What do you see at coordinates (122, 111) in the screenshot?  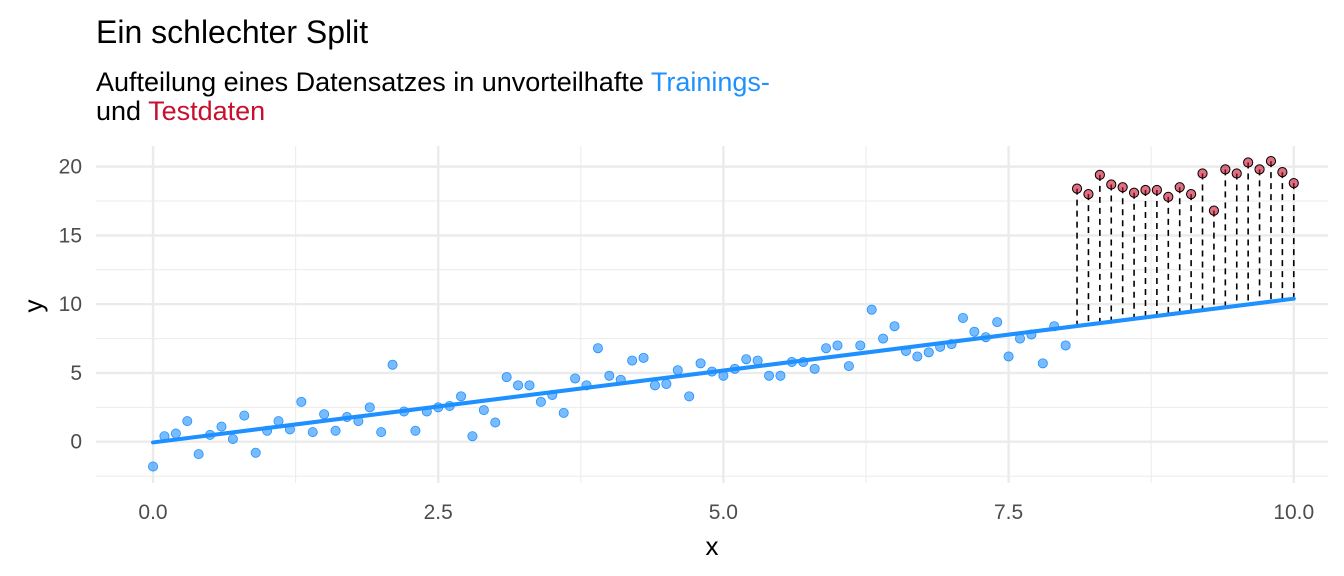 I see `subtitle-text-2: und` at bounding box center [122, 111].